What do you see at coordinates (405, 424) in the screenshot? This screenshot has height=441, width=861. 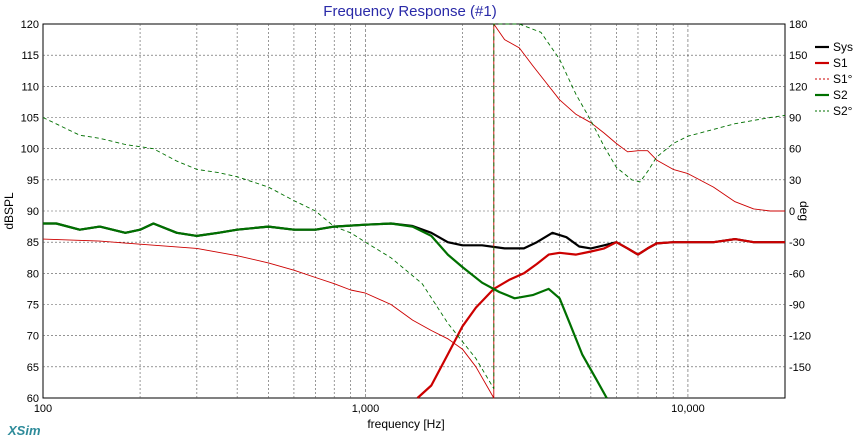 I see `x-axis-label: frequency [Hz]` at bounding box center [405, 424].